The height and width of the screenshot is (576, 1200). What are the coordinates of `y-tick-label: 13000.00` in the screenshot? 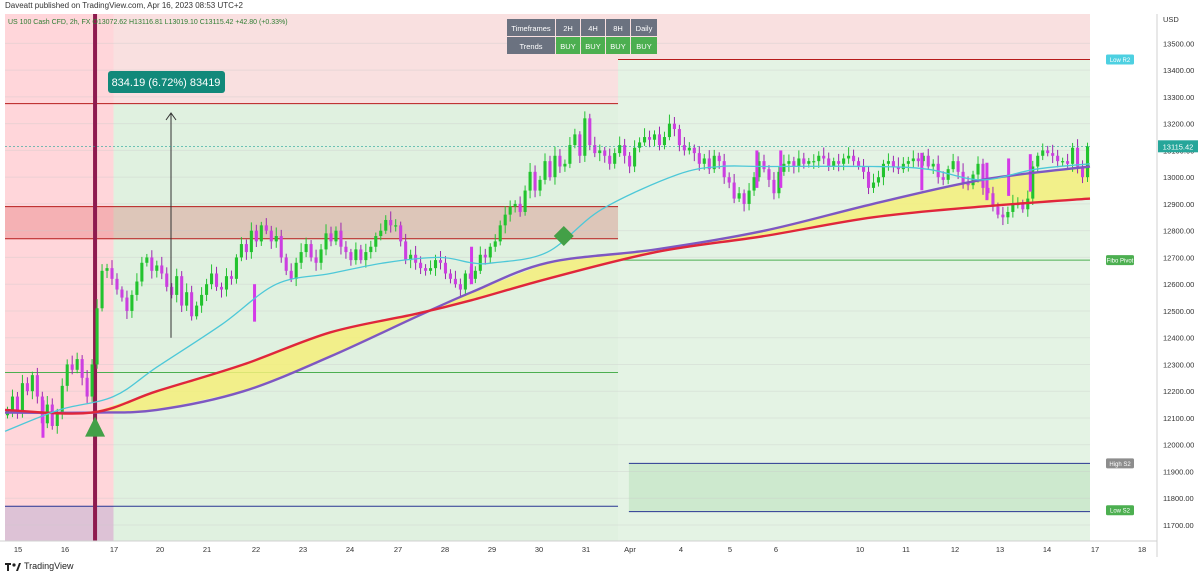 It's located at (1178, 177).